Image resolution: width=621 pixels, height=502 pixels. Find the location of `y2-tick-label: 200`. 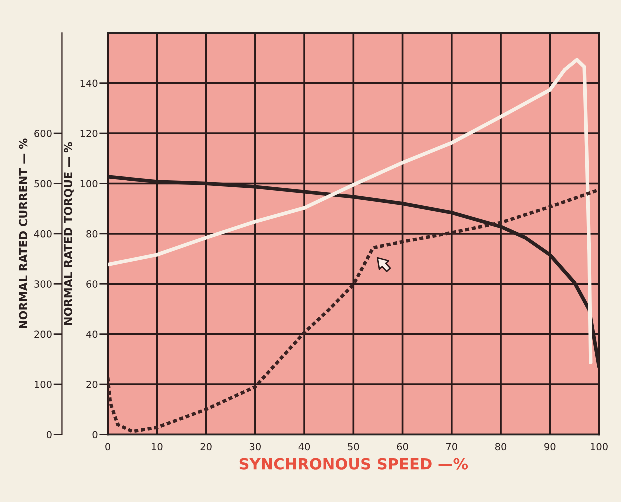

y2-tick-label: 200 is located at coordinates (43, 334).